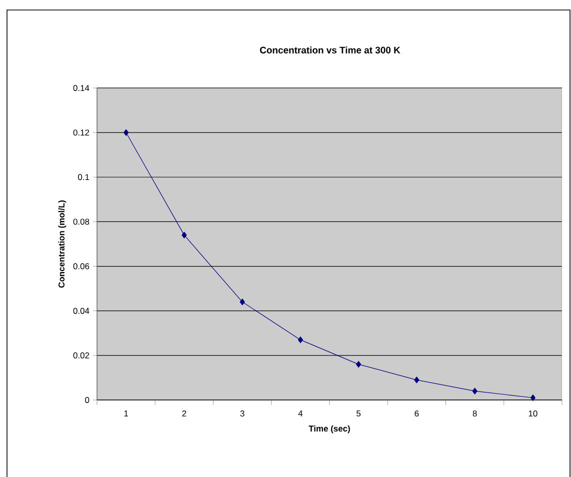 Image resolution: width=571 pixels, height=477 pixels. Describe the element at coordinates (300, 413) in the screenshot. I see `x-tick-label: 4` at that location.